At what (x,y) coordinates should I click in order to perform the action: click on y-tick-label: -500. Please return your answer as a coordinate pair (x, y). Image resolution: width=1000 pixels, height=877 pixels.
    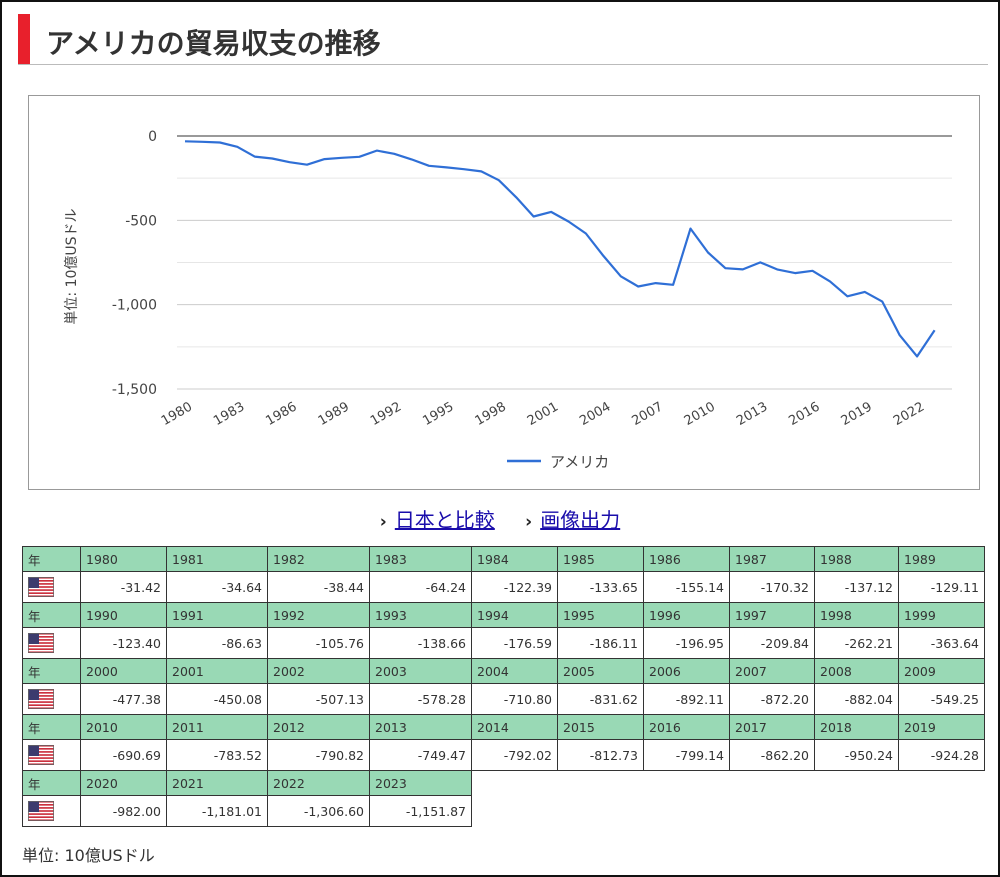
    Looking at the image, I should click on (141, 221).